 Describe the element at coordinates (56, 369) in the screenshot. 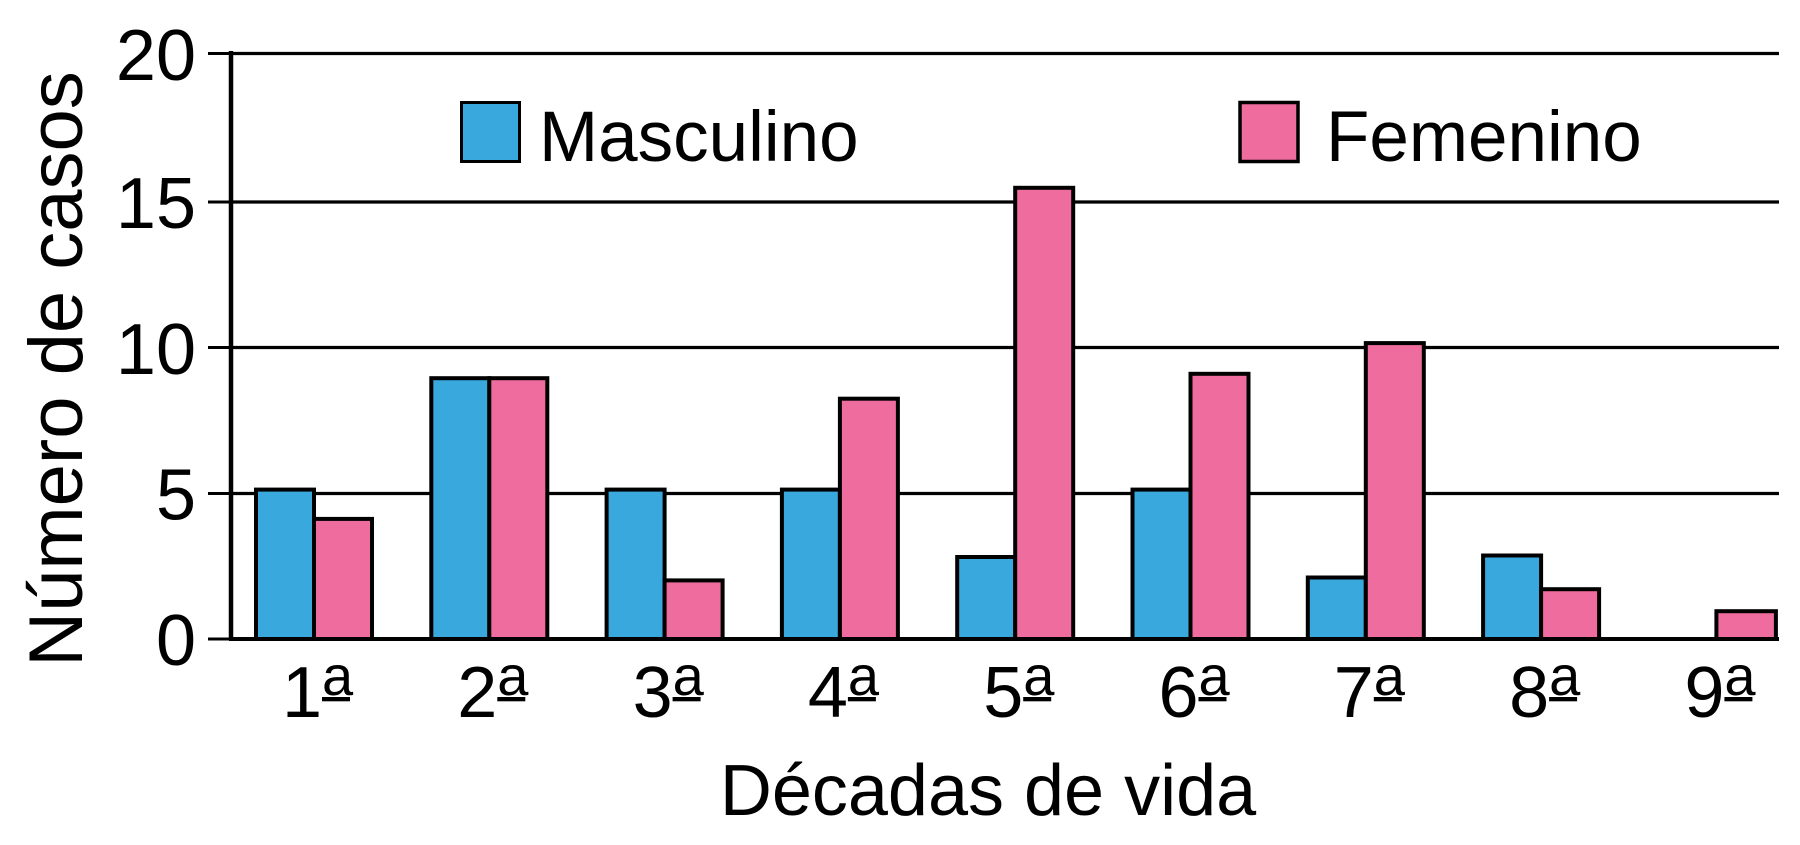

I see `svg-text: Número de casos` at that location.